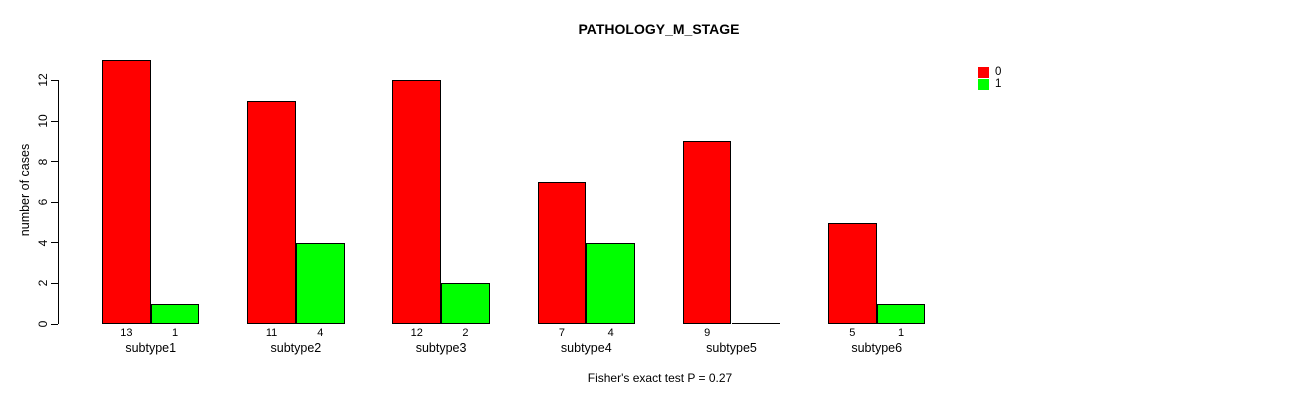  What do you see at coordinates (151, 348) in the screenshot?
I see `category-label: subtype1` at bounding box center [151, 348].